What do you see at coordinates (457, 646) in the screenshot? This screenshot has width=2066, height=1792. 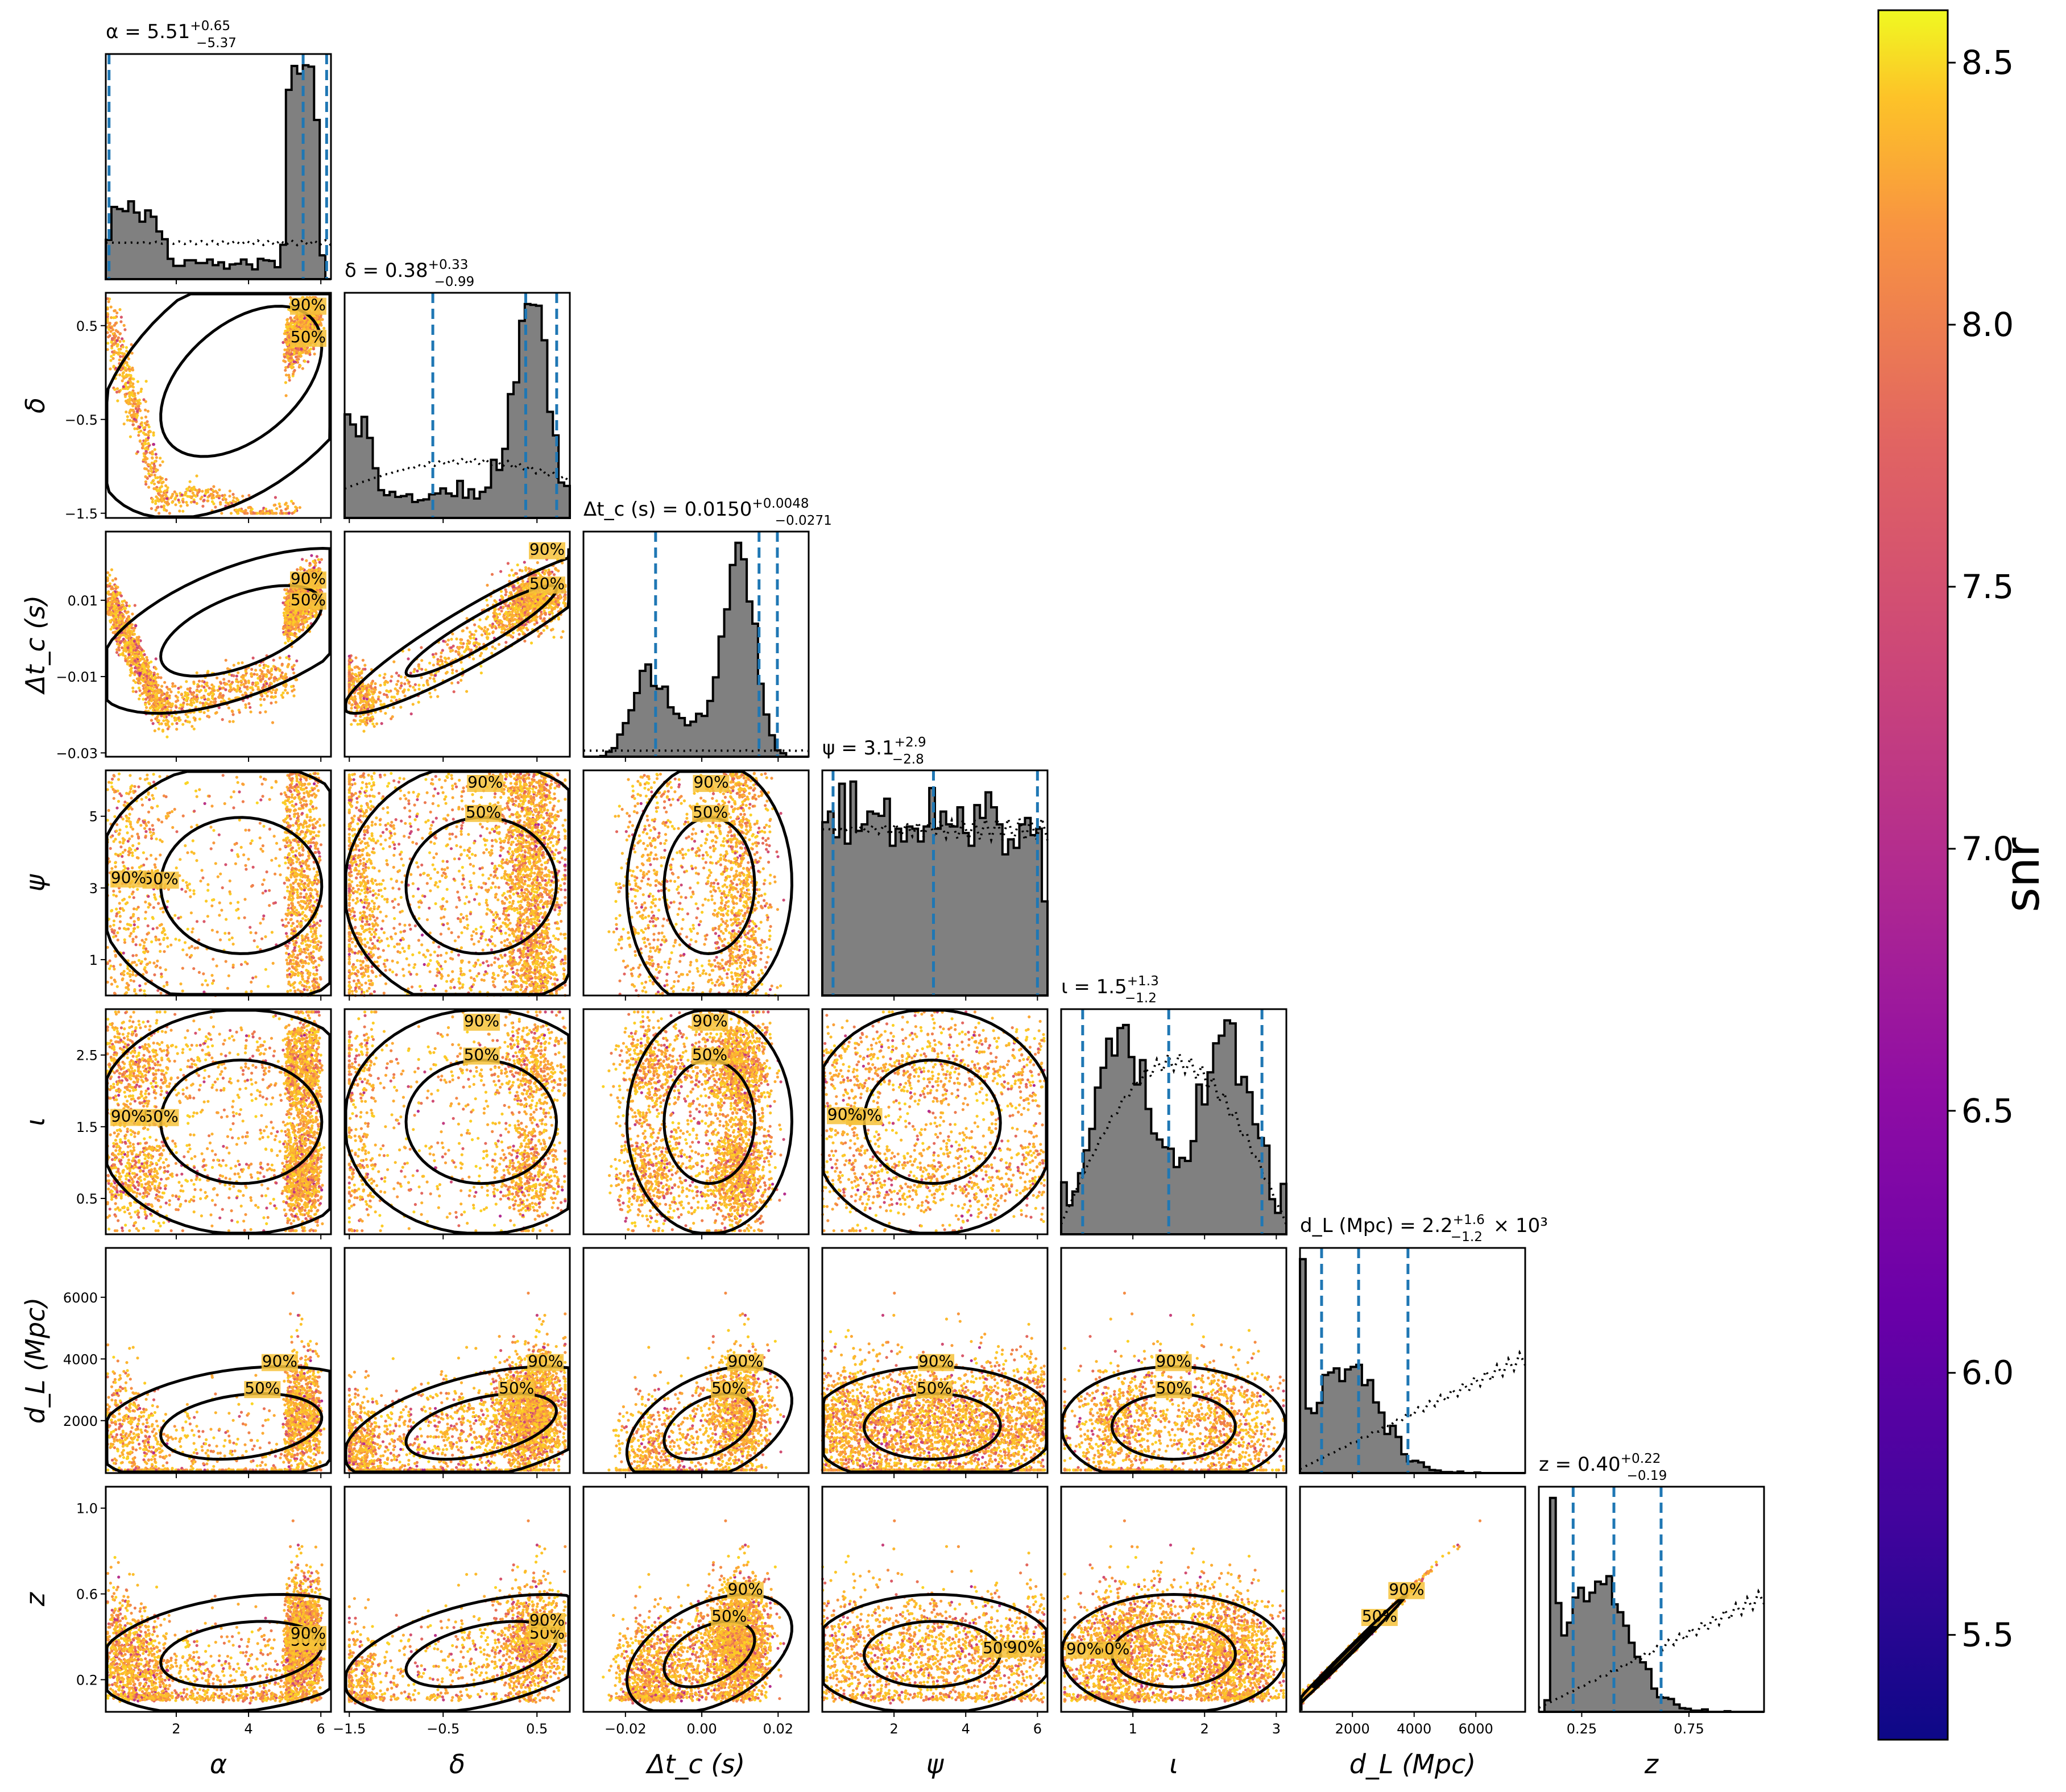 I see `panel-dtc-delta: 50%90%` at bounding box center [457, 646].